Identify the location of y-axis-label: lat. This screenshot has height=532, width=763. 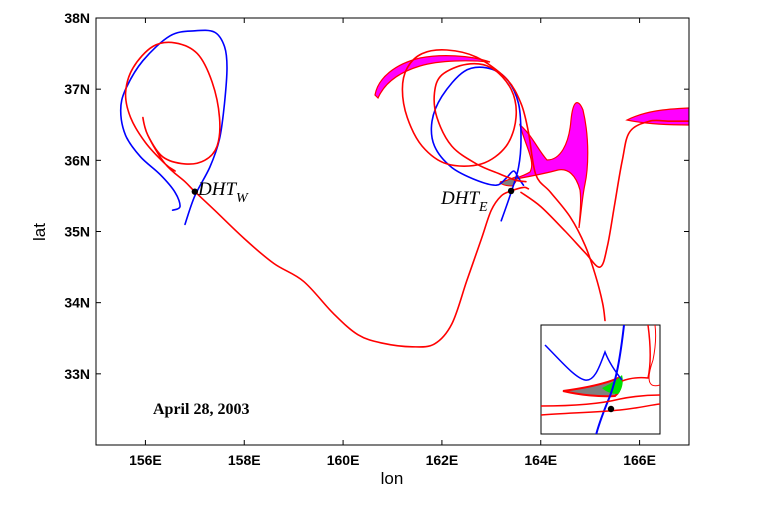
(39, 232).